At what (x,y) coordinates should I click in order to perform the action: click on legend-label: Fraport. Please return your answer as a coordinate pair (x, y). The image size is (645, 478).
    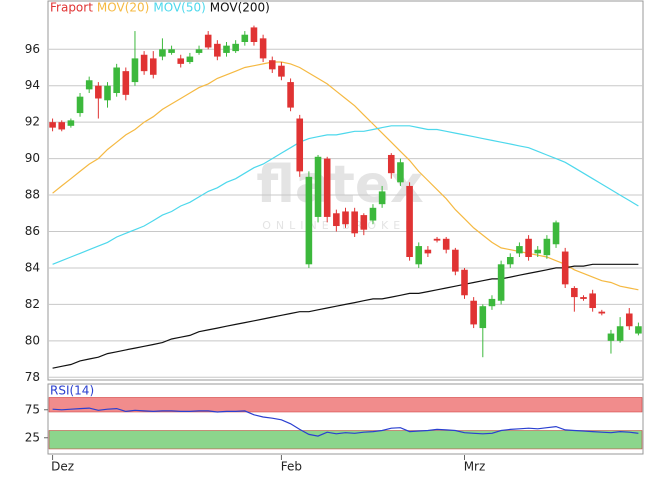
    Looking at the image, I should click on (71, 8).